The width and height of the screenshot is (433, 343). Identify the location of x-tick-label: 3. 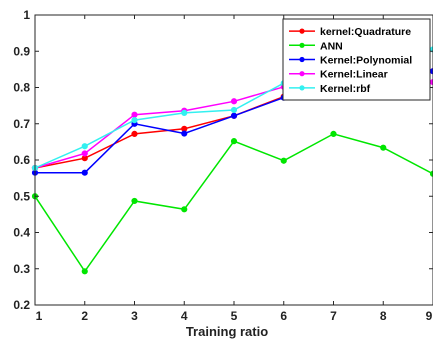
(134, 316).